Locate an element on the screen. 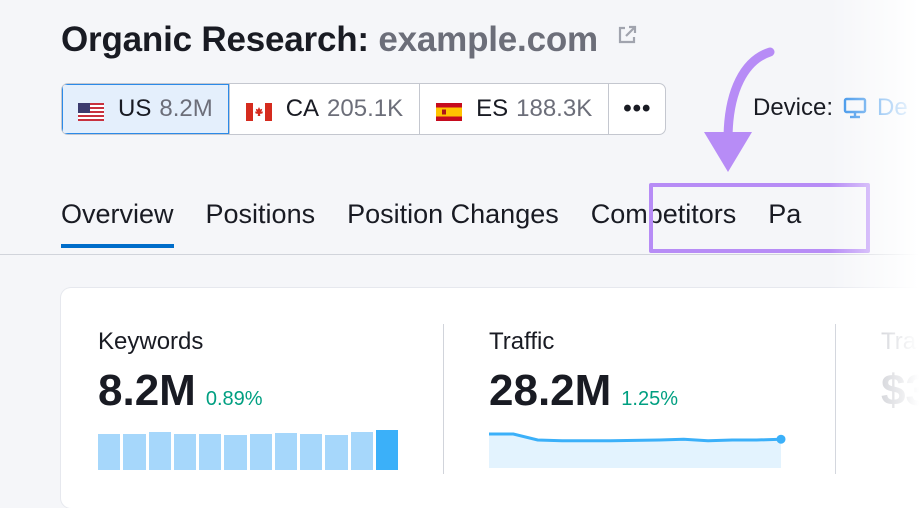 The width and height of the screenshot is (919, 508). traffic-trend-line is located at coordinates (635, 437).